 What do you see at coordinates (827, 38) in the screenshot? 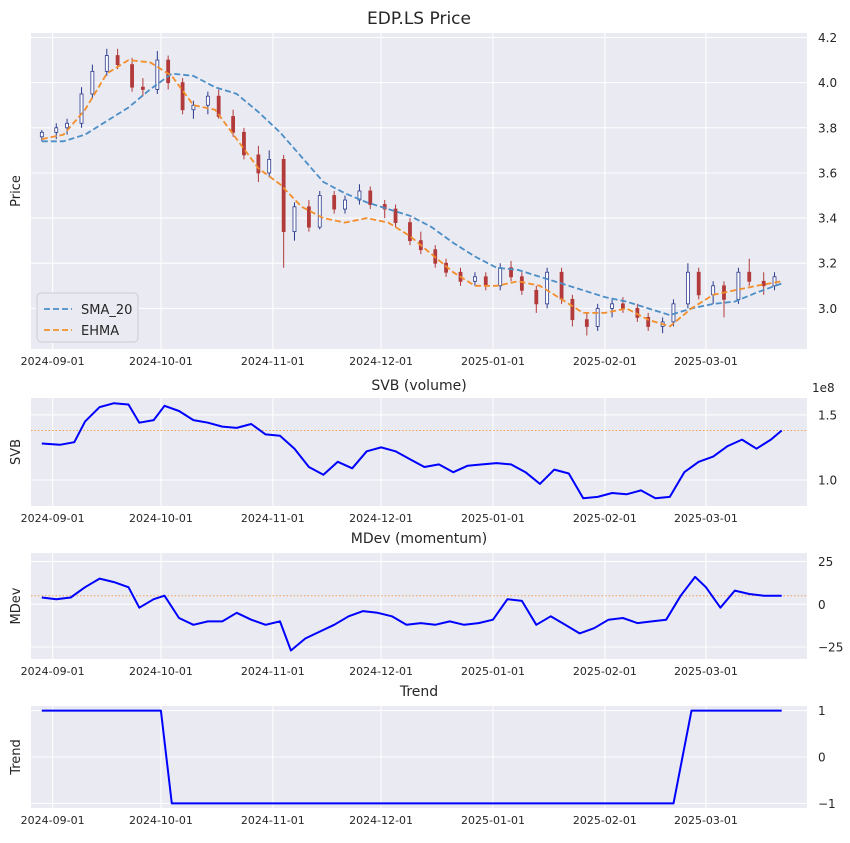
I see `y-tick-label: 4.2` at bounding box center [827, 38].